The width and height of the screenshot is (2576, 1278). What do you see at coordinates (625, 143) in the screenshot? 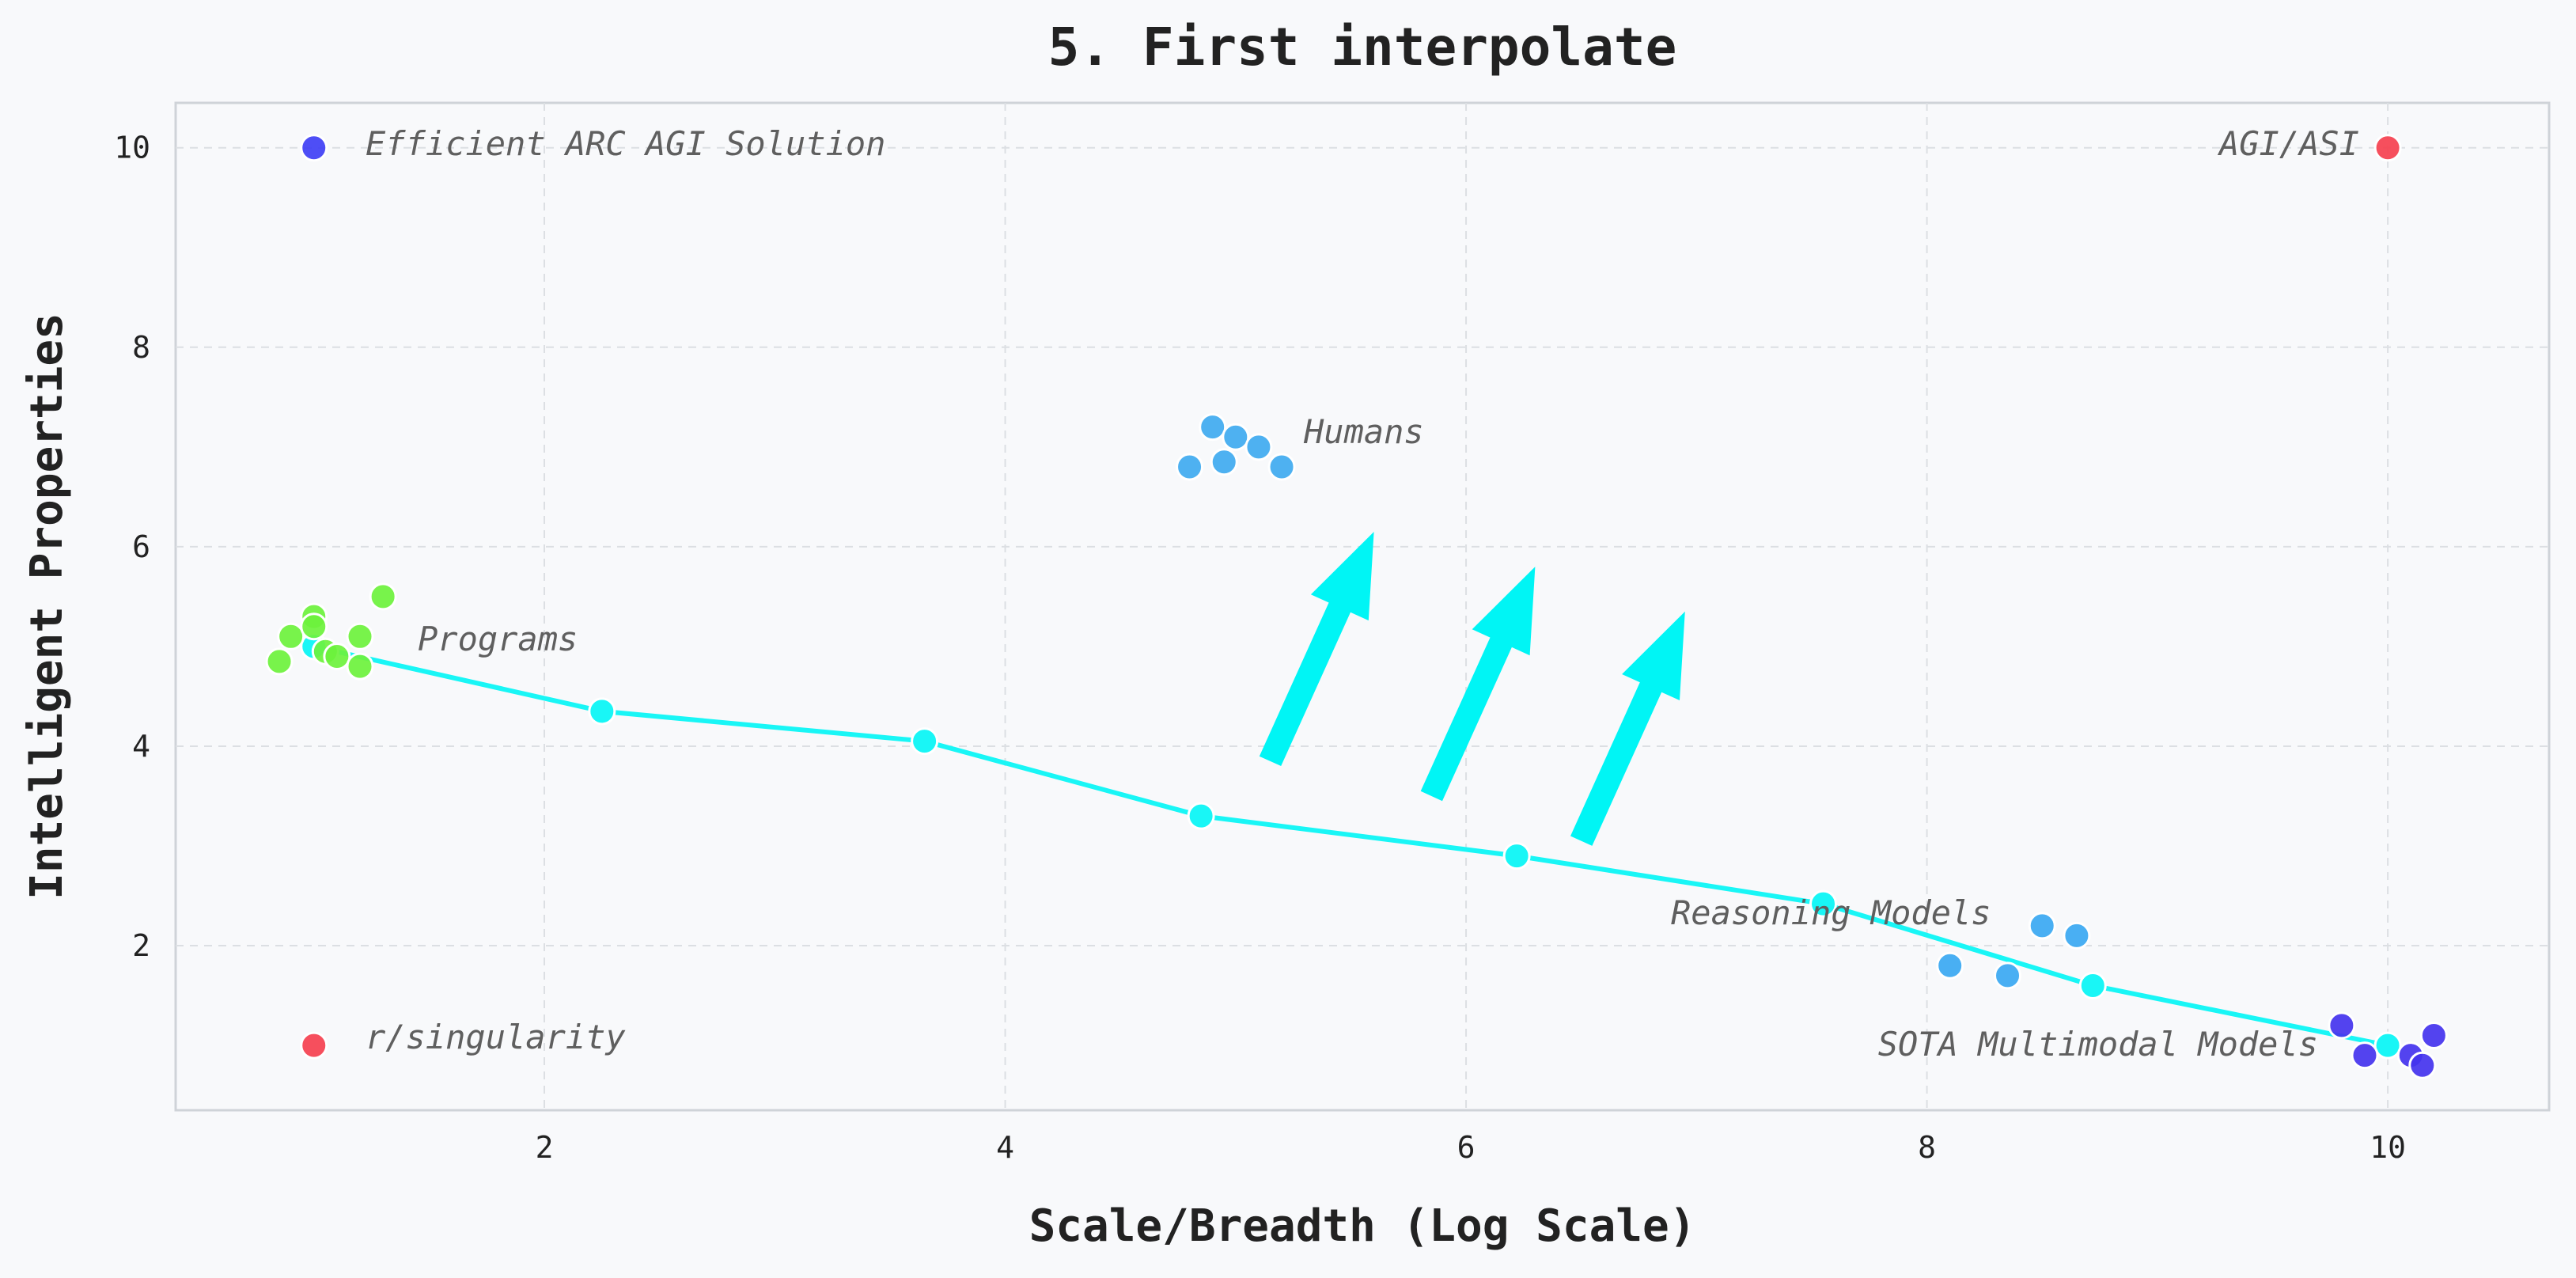
I see `cluster-label: Efficient ARC AGI Solution` at bounding box center [625, 143].